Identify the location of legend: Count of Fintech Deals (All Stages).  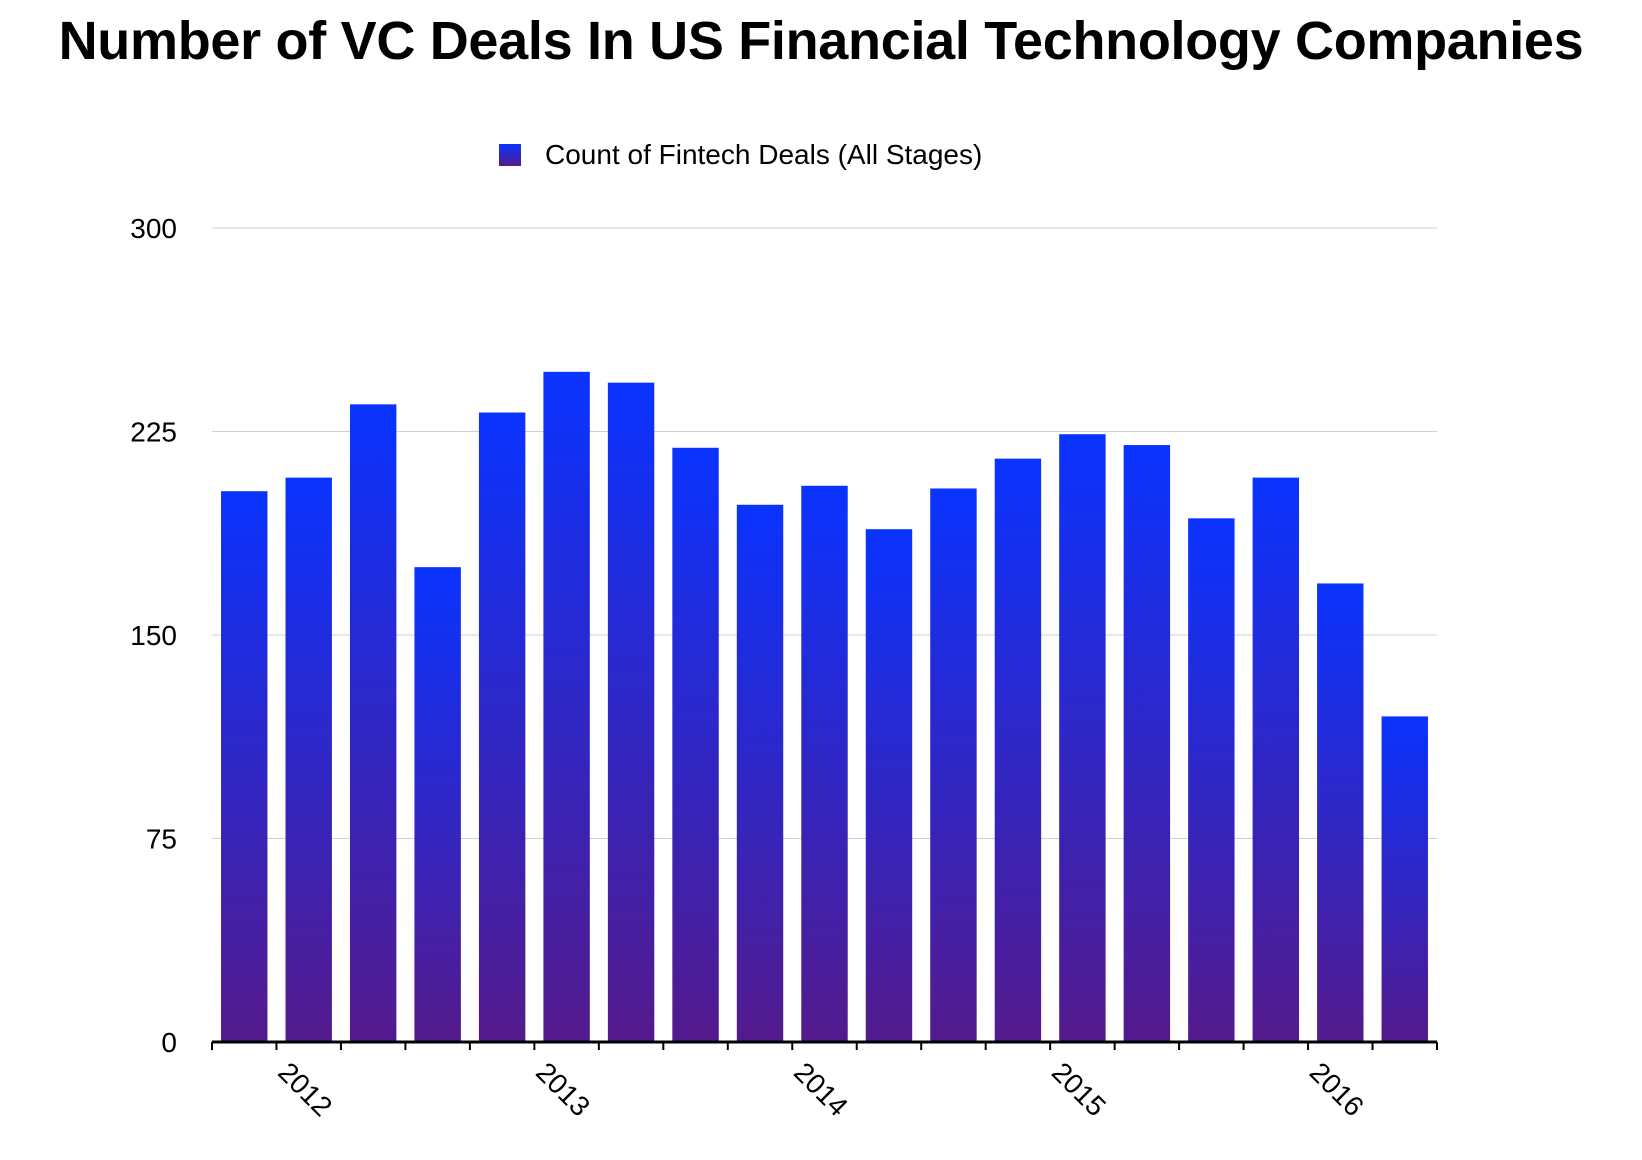
(740, 154).